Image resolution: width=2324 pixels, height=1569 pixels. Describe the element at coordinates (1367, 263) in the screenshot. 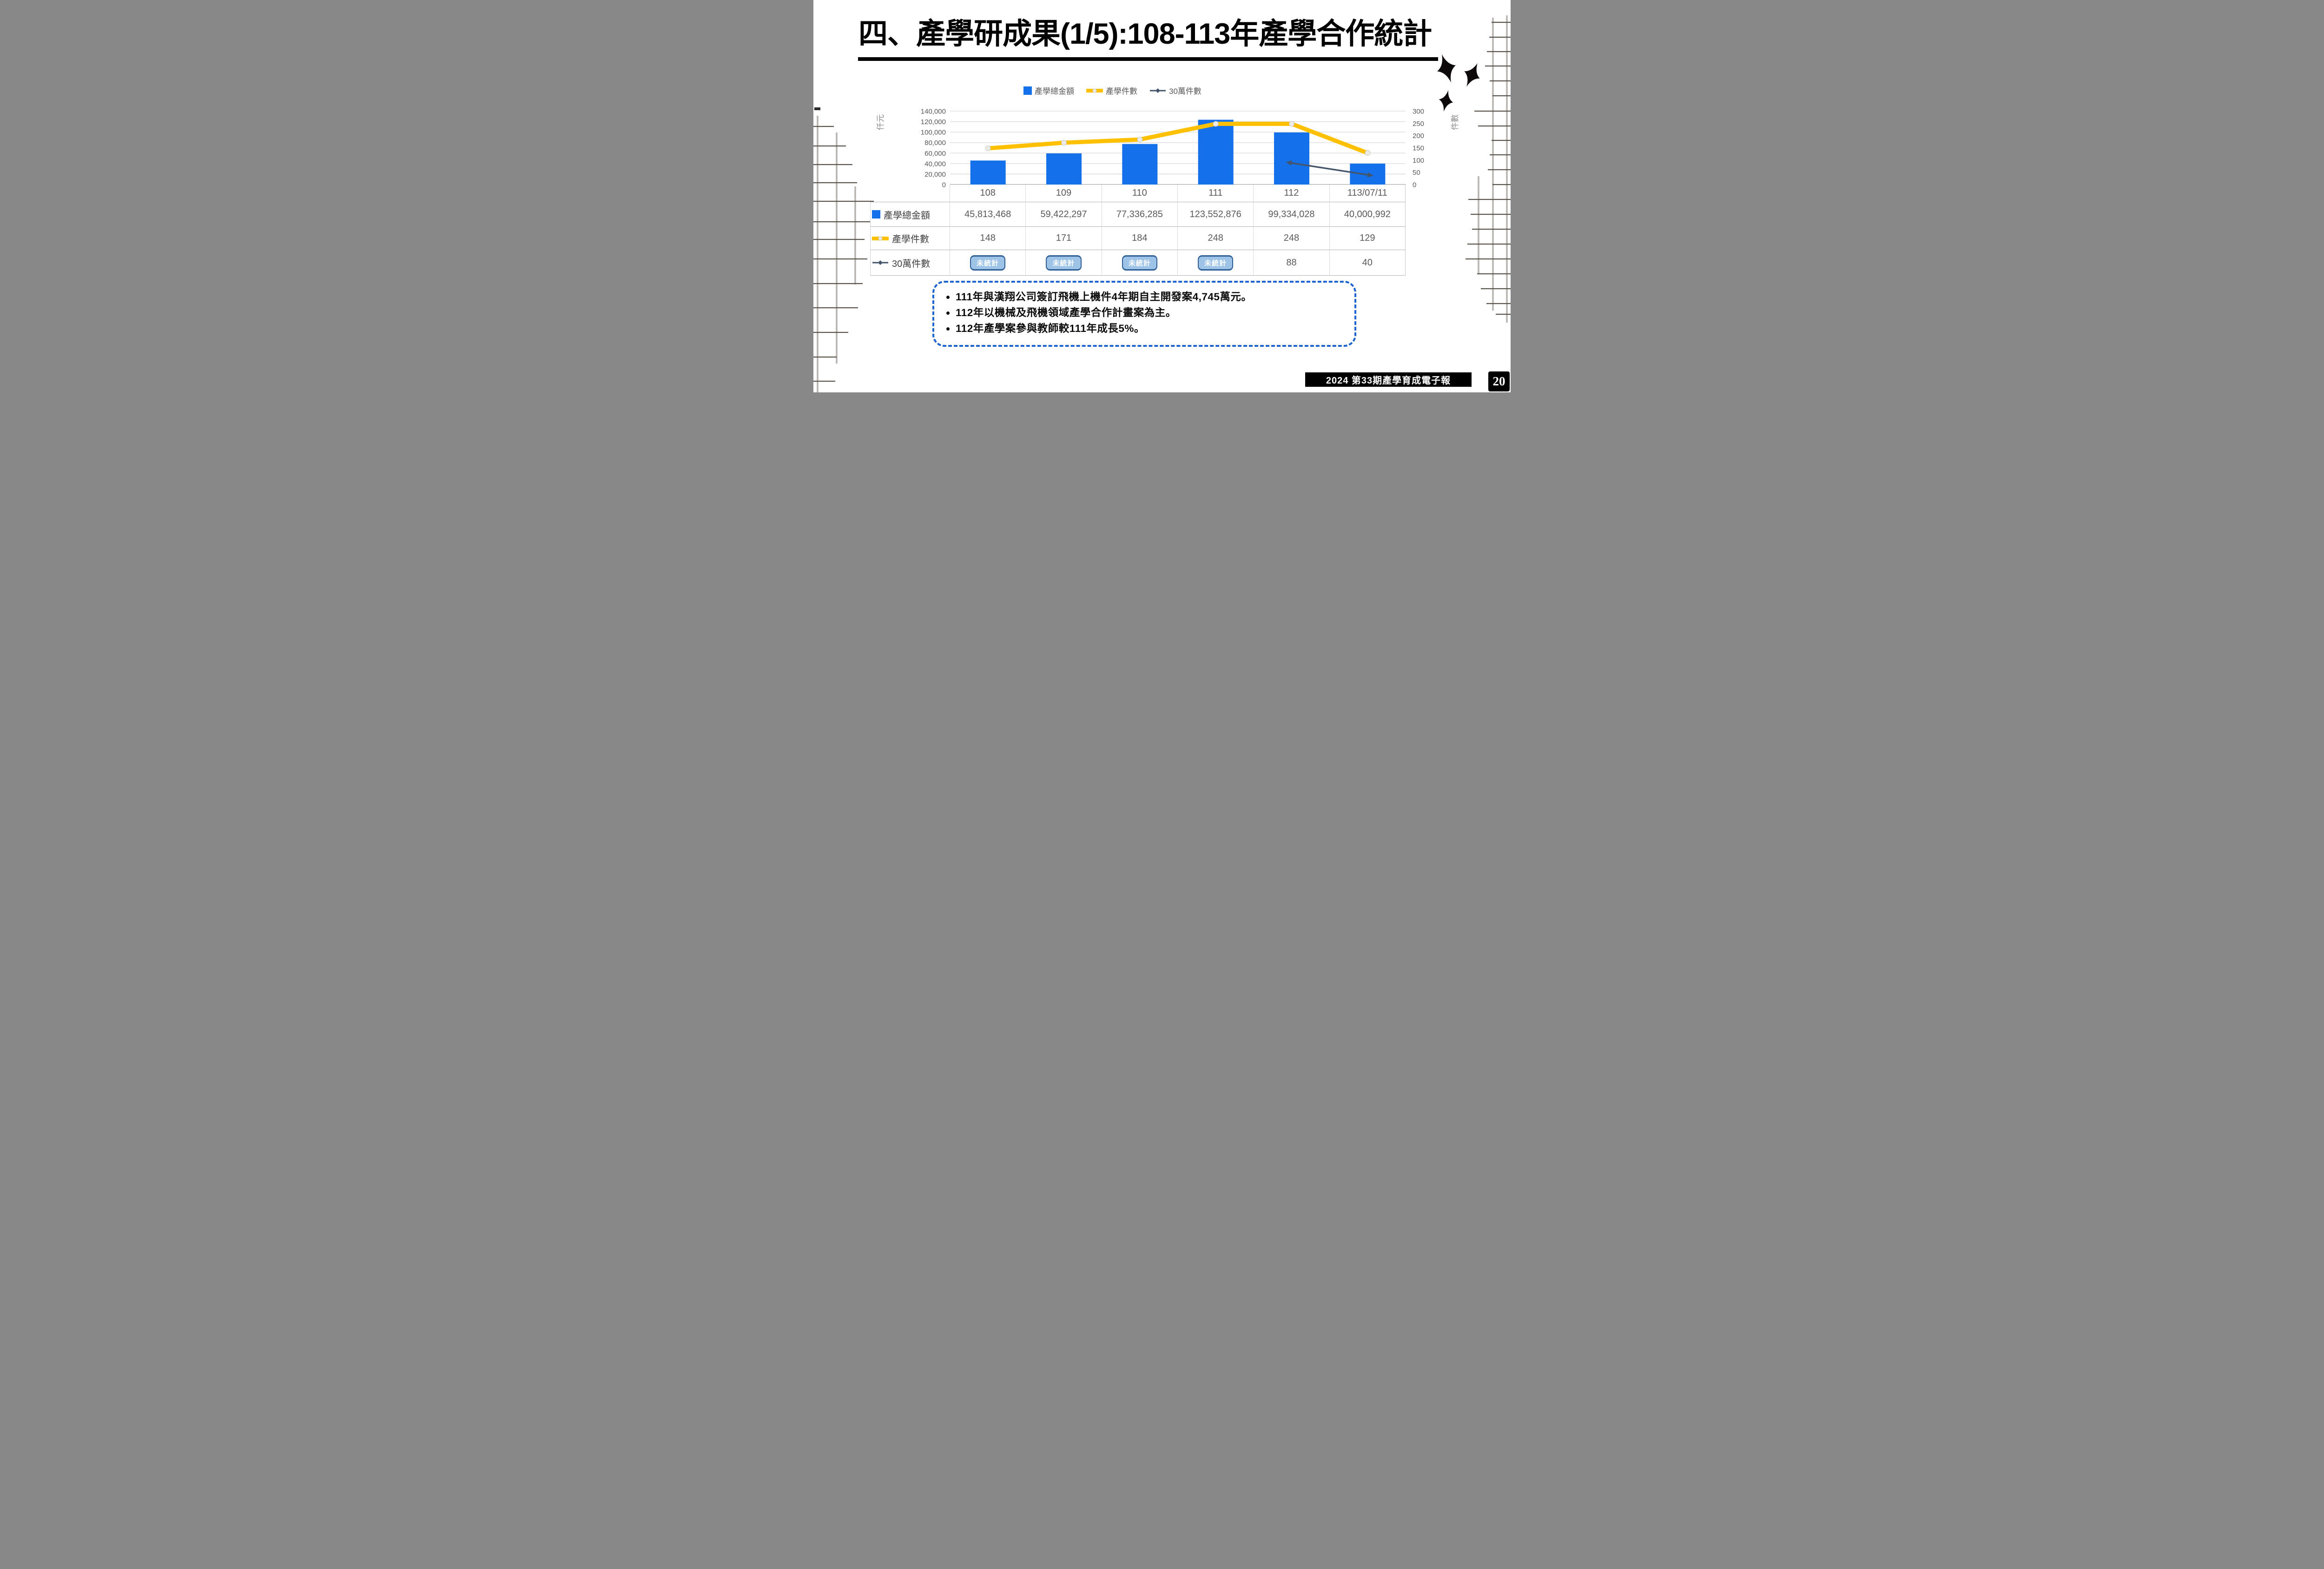

I see `table-cell: 40` at that location.